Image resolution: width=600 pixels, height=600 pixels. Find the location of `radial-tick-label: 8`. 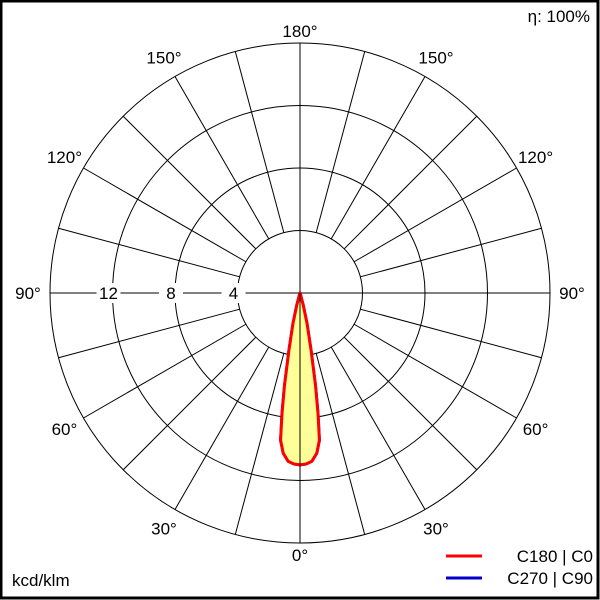

radial-tick-label: 8 is located at coordinates (170, 293).